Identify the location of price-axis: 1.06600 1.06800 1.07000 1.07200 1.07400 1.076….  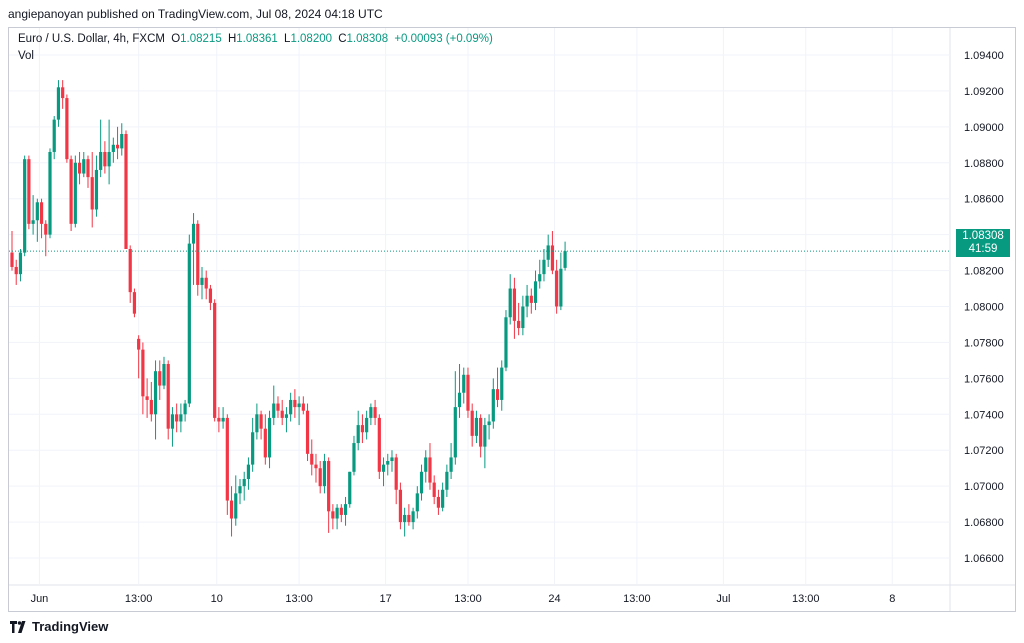
(984, 307).